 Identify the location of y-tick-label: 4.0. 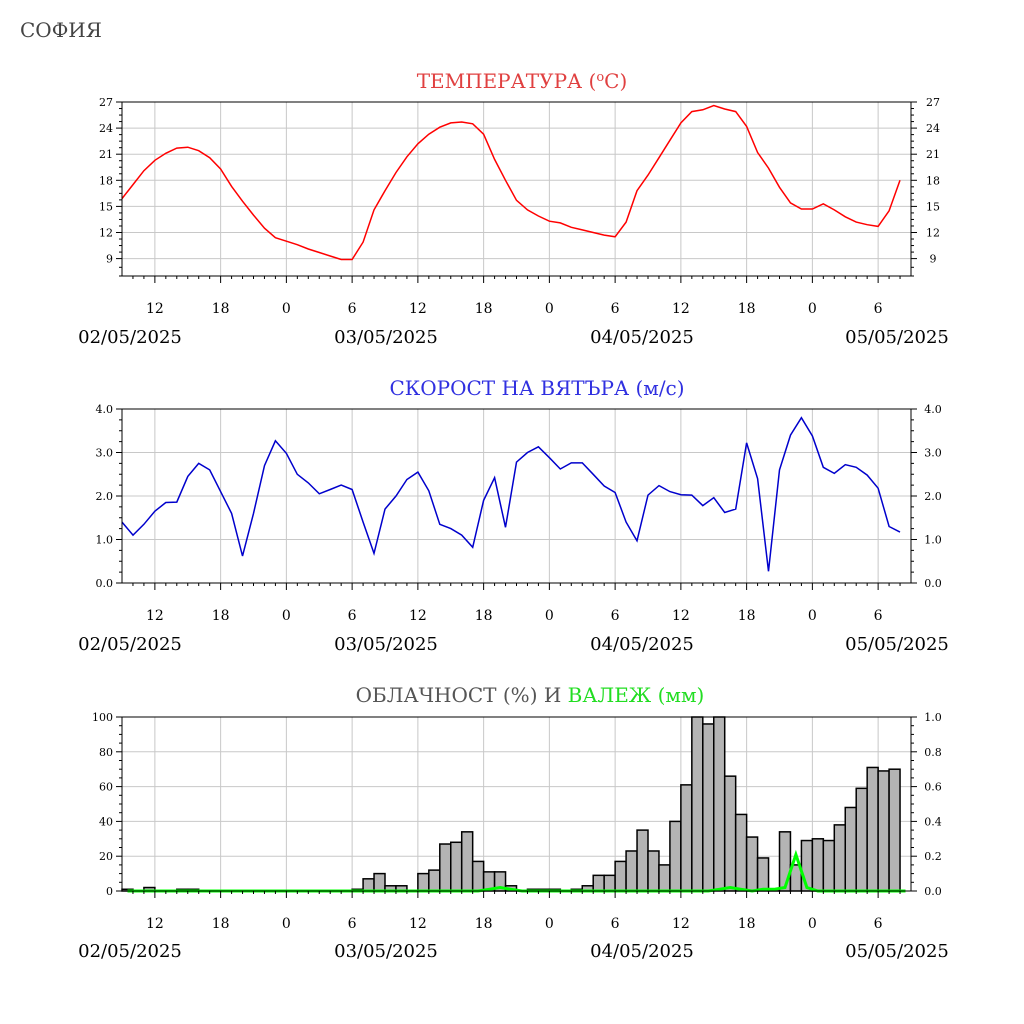
(105, 409).